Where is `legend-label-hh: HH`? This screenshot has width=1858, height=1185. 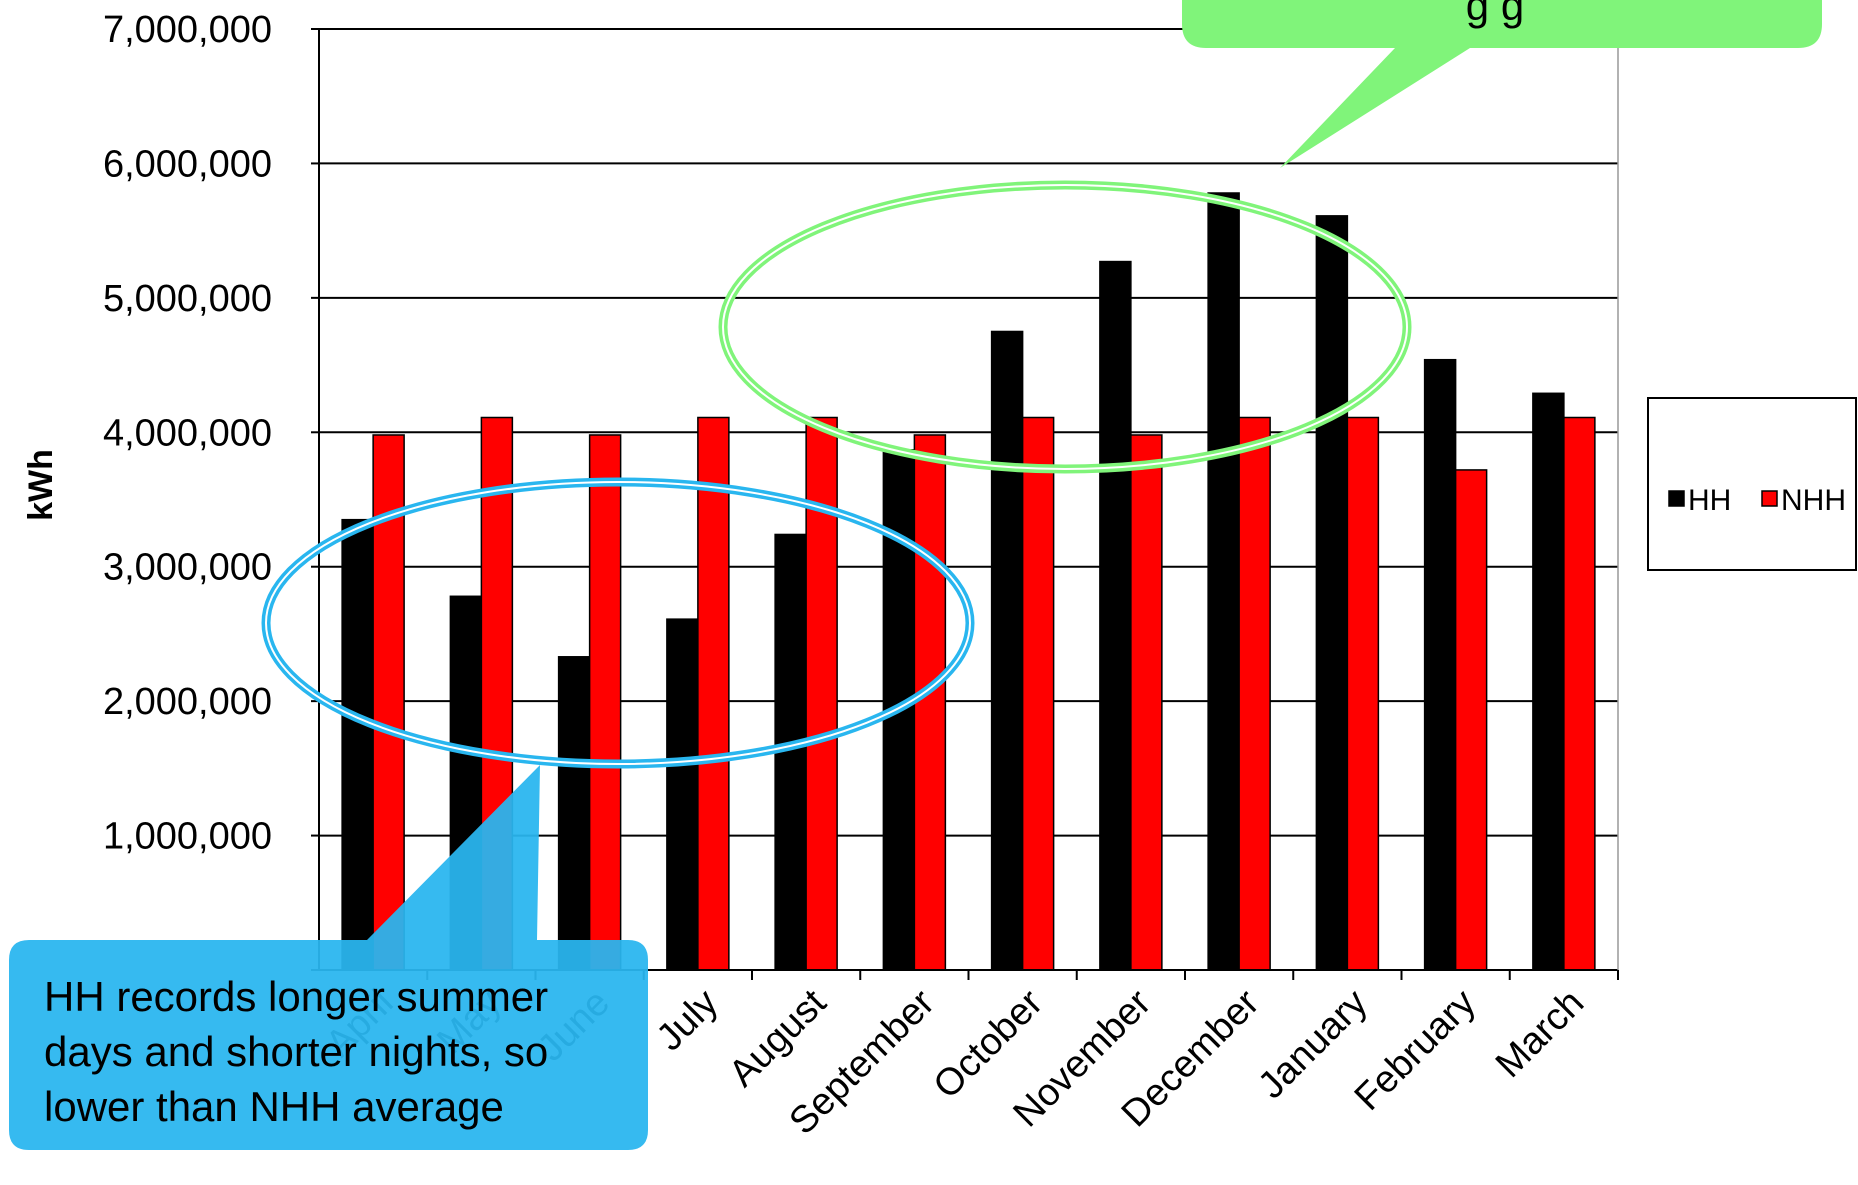
legend-label-hh: HH is located at coordinates (1709, 500).